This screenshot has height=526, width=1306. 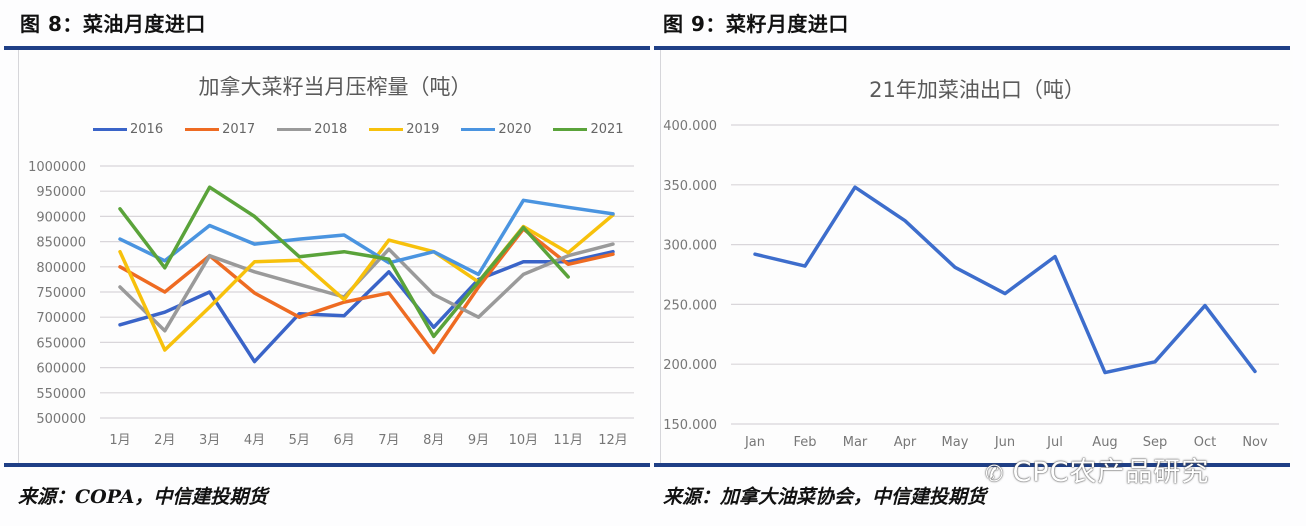 I want to click on series-line-2019, so click(x=366, y=282).